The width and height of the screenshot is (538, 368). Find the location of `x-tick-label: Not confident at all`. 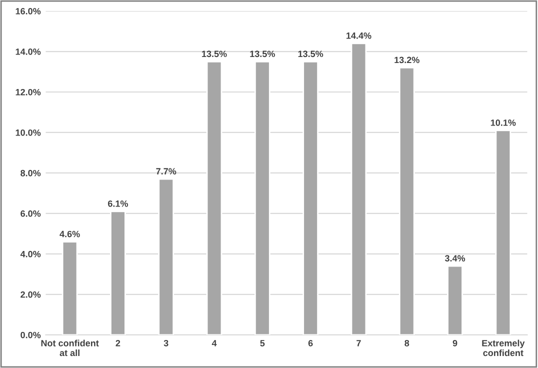

x-tick-label: Not confident at all is located at coordinates (70, 348).